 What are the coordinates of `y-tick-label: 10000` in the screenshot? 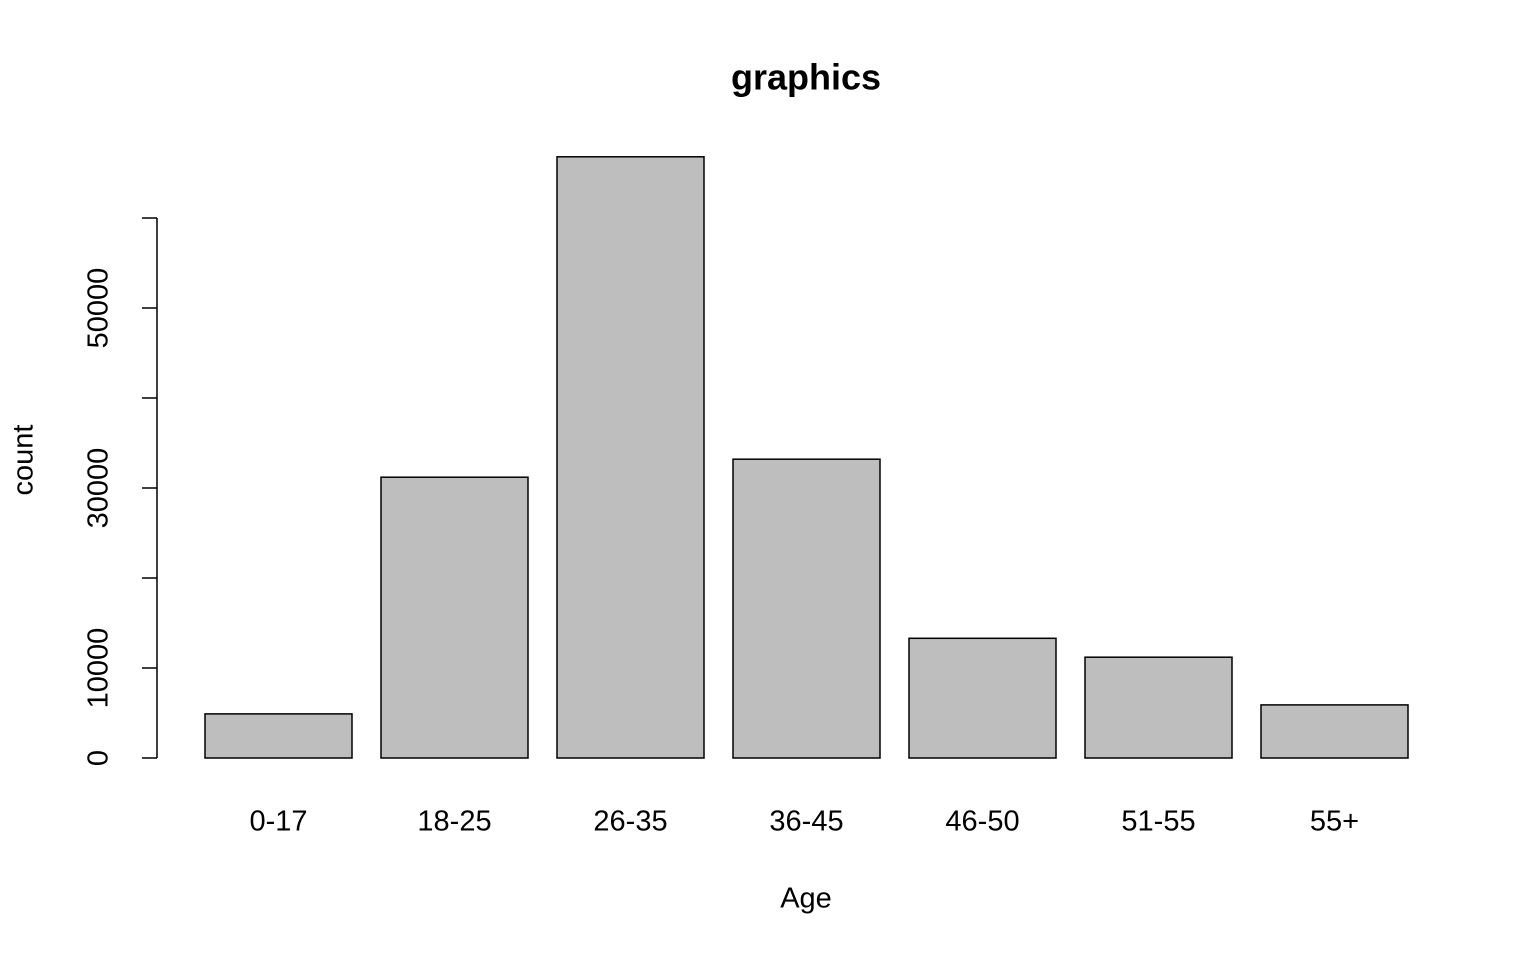 It's located at (99, 668).